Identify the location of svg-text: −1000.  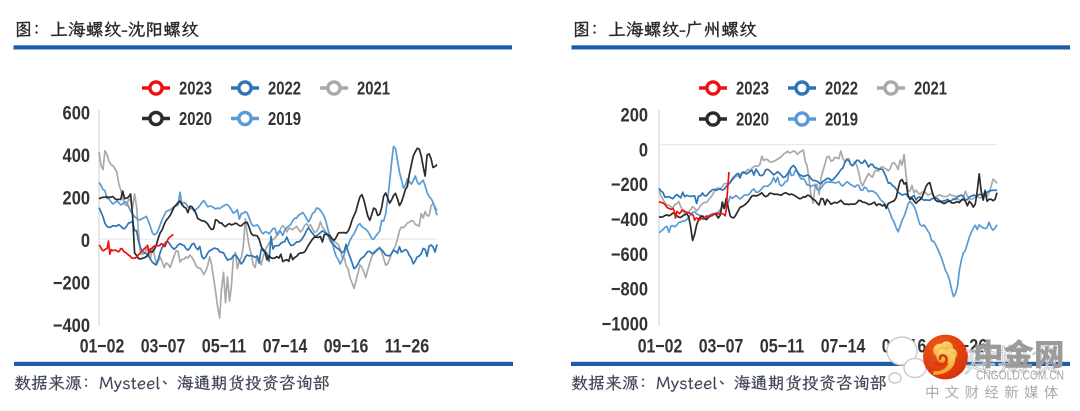
(625, 324).